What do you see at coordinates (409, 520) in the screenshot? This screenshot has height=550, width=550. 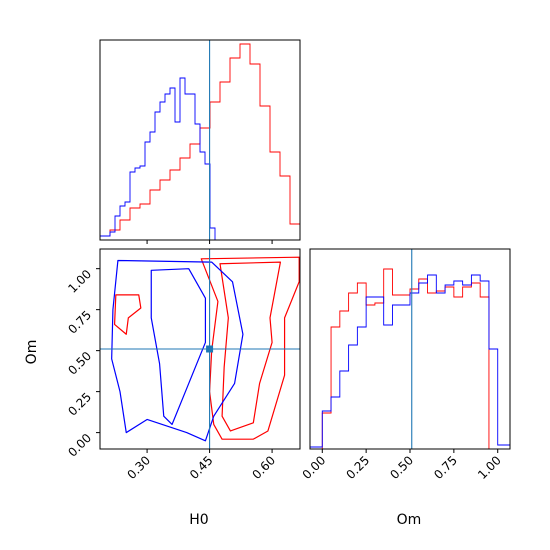 I see `x-axis-label-om: Om` at bounding box center [409, 520].